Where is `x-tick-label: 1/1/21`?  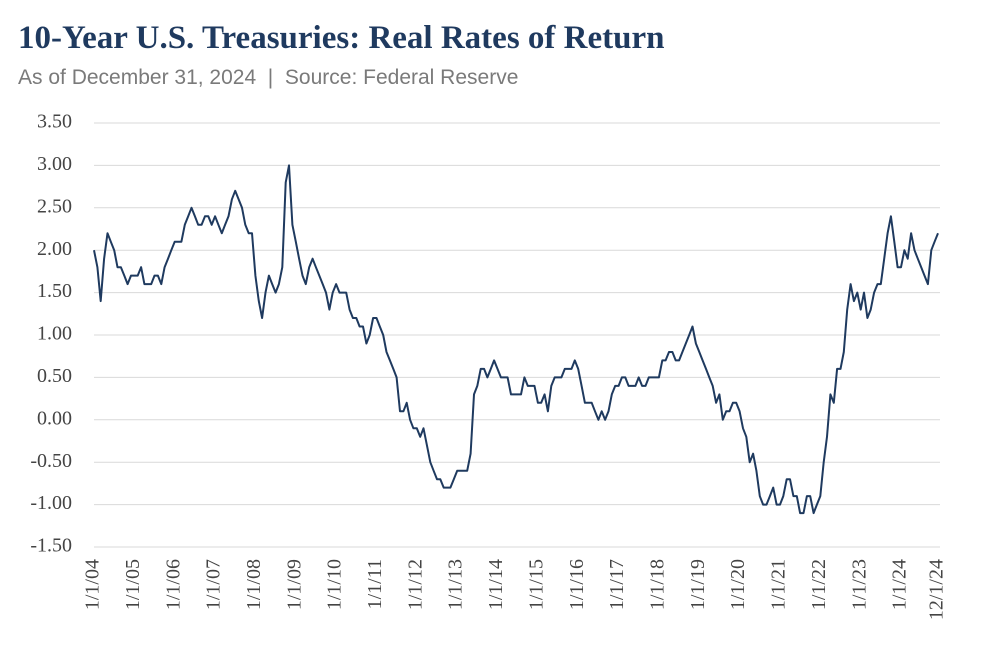 x-tick-label: 1/1/21 is located at coordinates (779, 584).